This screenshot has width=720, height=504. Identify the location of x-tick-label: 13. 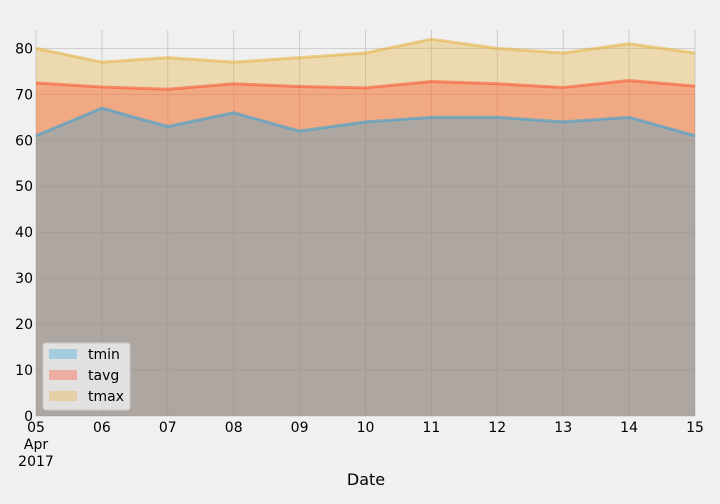
(563, 428).